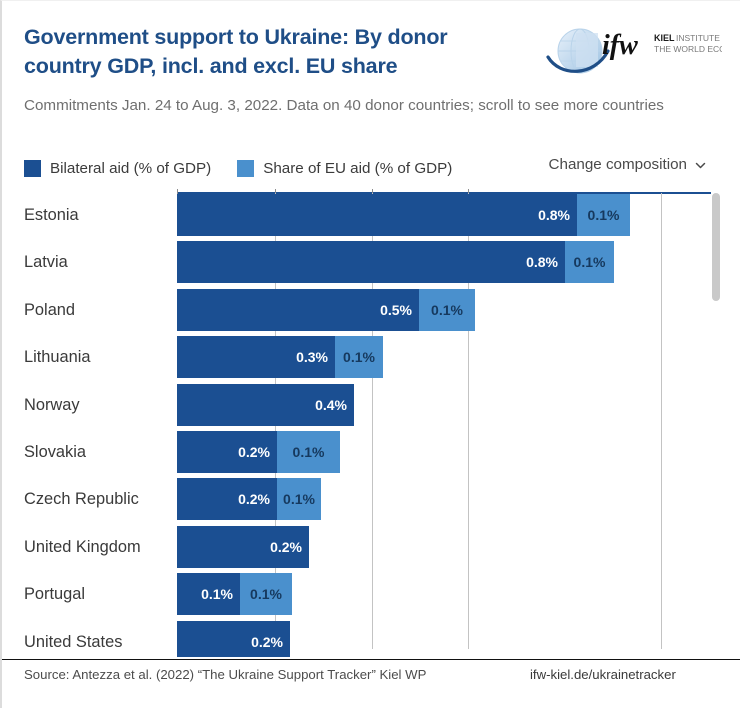 This screenshot has width=740, height=708. I want to click on chart-row: Slovakia 0.2% 0.1%, so click(371, 454).